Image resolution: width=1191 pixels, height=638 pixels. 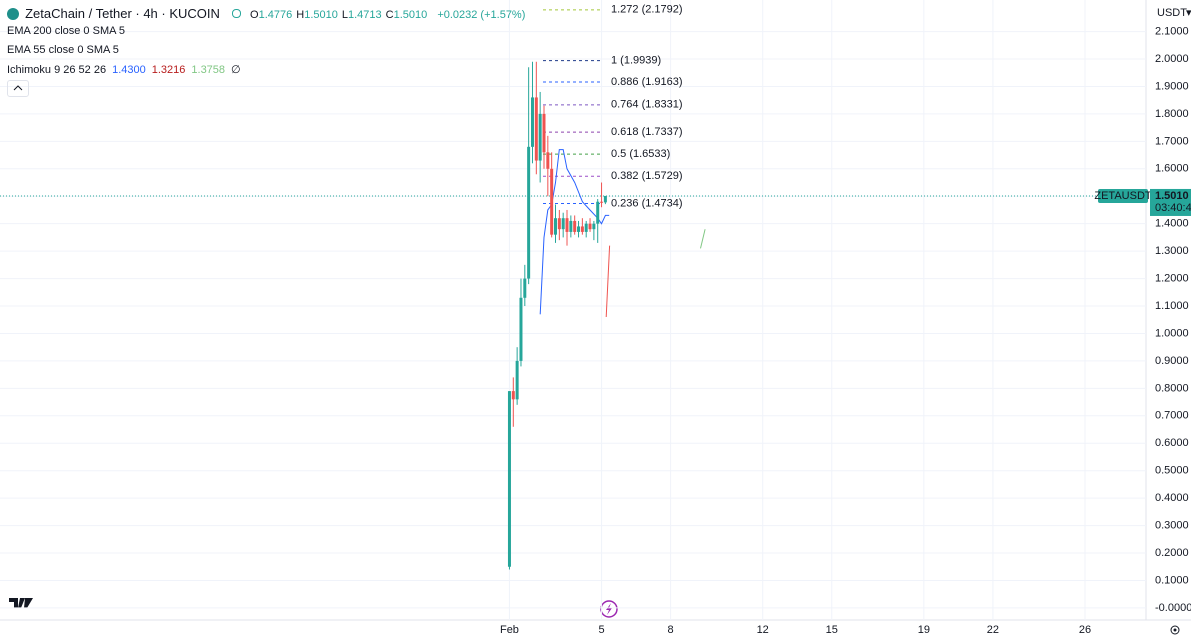 What do you see at coordinates (13, 14) in the screenshot?
I see `symbol-icon` at bounding box center [13, 14].